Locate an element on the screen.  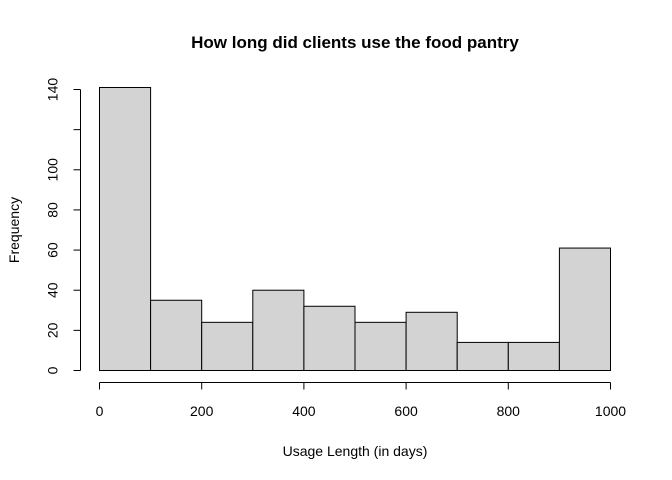
y-axis: 0 20 40 60 80 100 140 is located at coordinates (63, 226).